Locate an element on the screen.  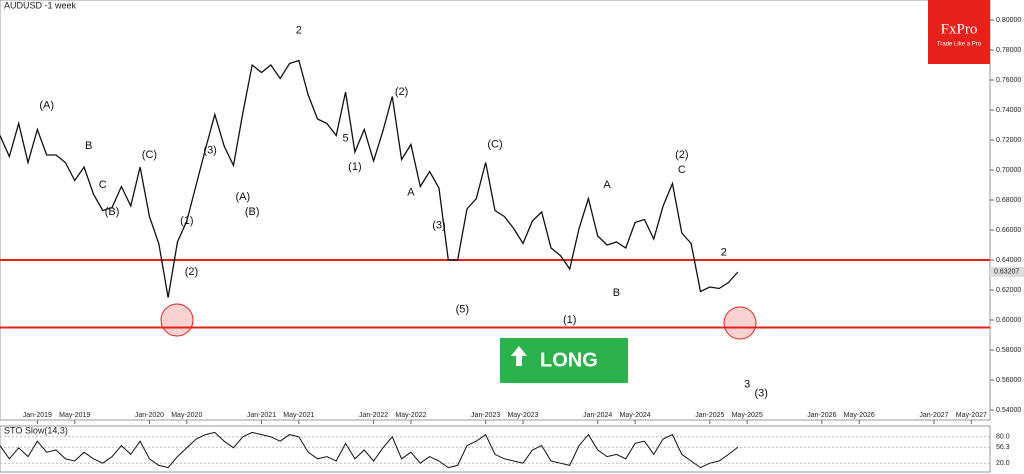
x-tick-label: May-2019 is located at coordinates (74, 415).